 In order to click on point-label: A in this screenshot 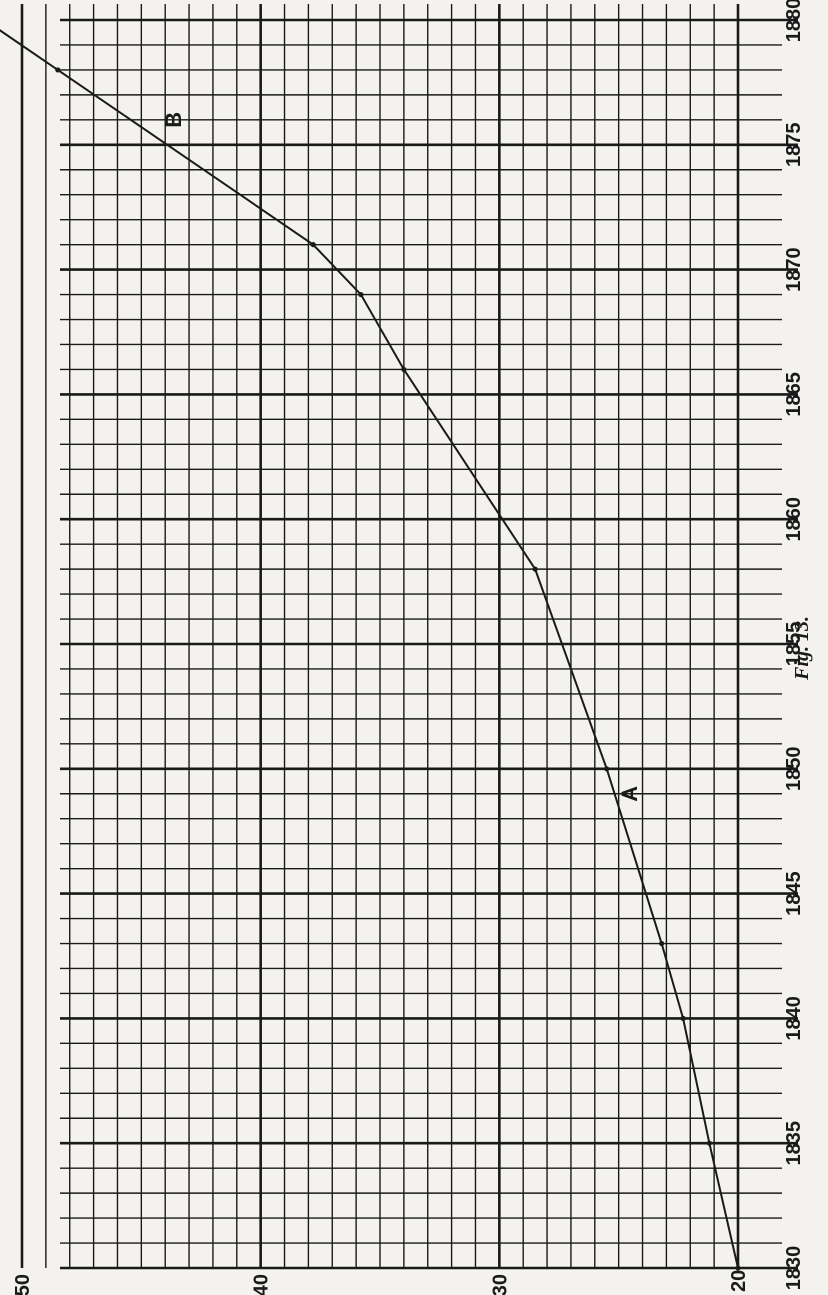, I will do `click(629, 794)`.